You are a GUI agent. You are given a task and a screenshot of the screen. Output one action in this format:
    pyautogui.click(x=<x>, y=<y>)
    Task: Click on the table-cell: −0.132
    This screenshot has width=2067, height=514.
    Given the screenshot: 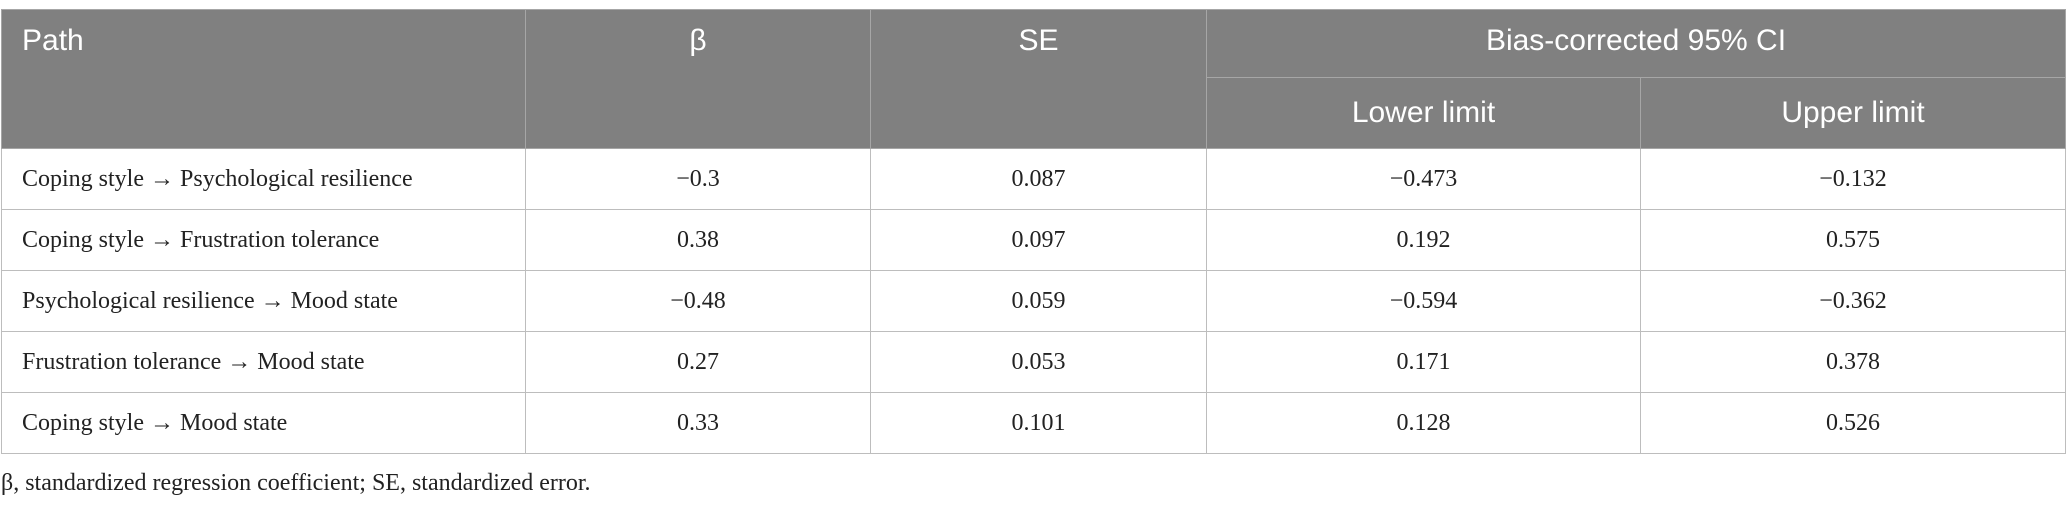 What is the action you would take?
    pyautogui.click(x=1853, y=179)
    